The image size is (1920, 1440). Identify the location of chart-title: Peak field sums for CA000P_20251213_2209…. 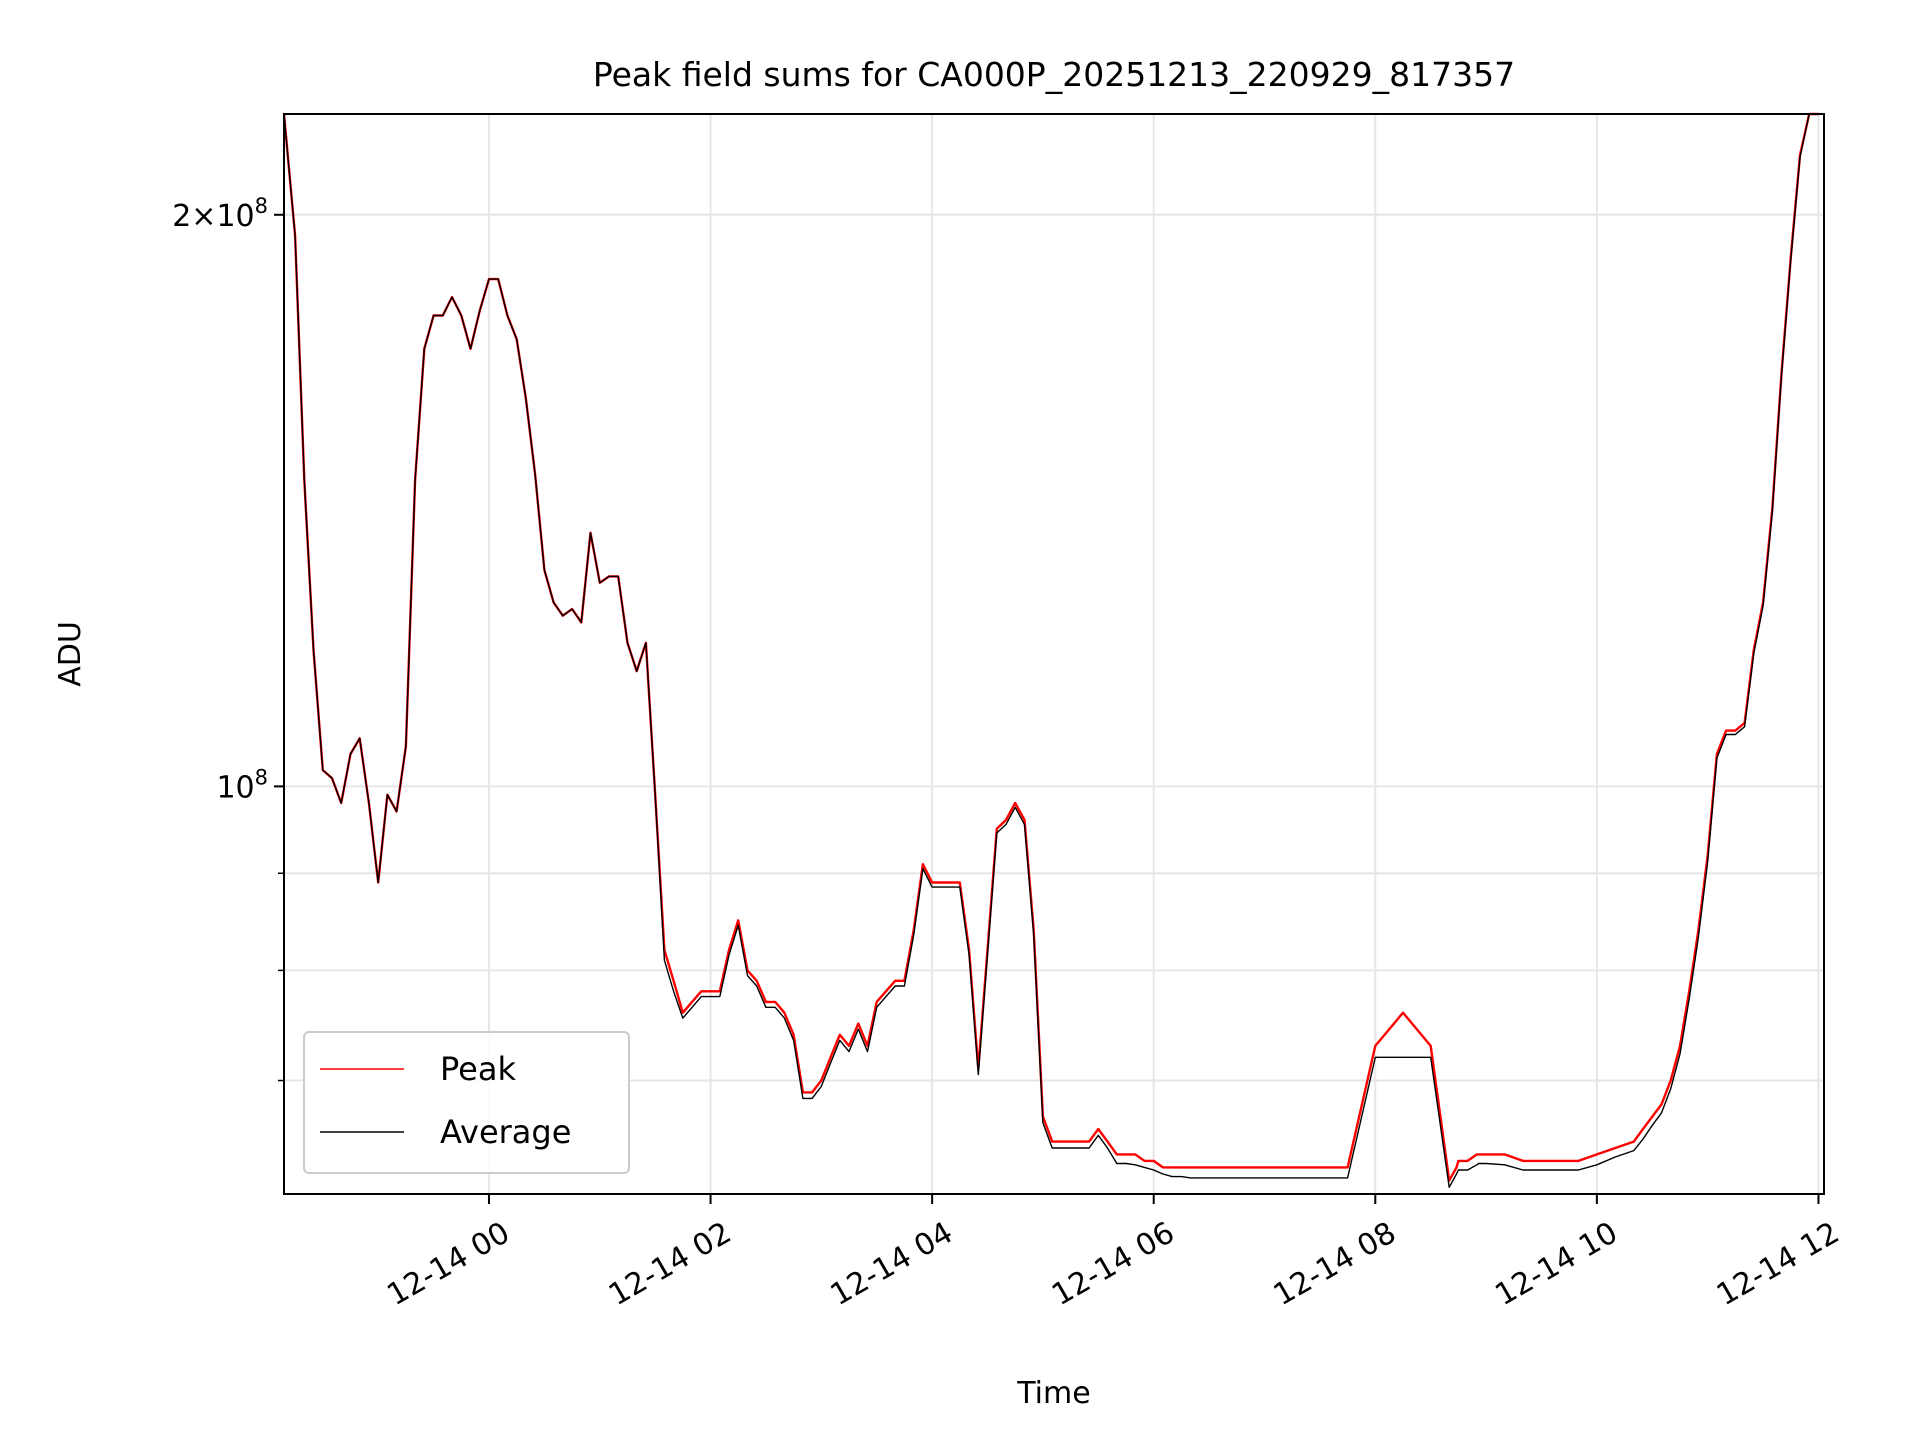
(1054, 74).